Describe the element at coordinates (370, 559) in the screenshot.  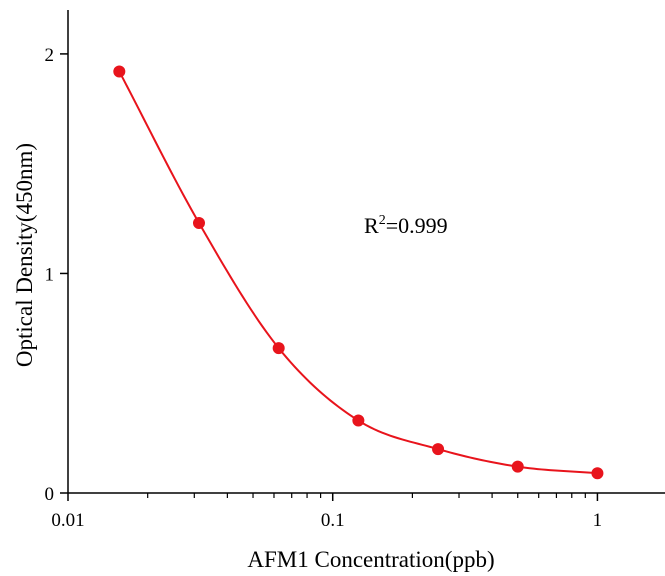
I see `x-axis-title: AFM1 Concentration(ppb)` at that location.